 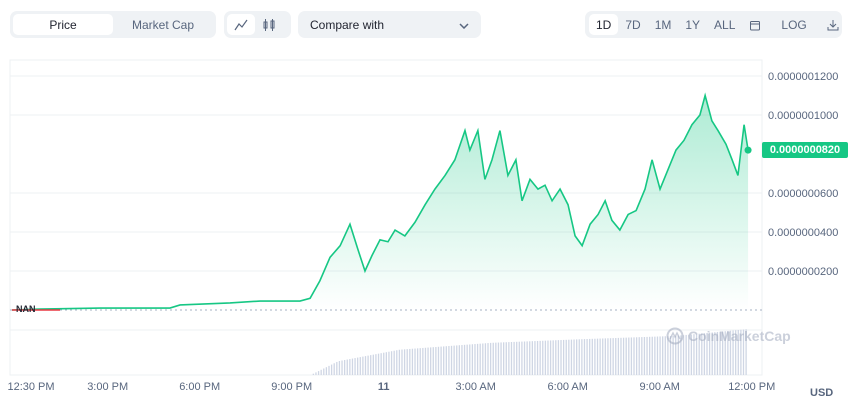 I want to click on chart-type-toggle, so click(x=257, y=24).